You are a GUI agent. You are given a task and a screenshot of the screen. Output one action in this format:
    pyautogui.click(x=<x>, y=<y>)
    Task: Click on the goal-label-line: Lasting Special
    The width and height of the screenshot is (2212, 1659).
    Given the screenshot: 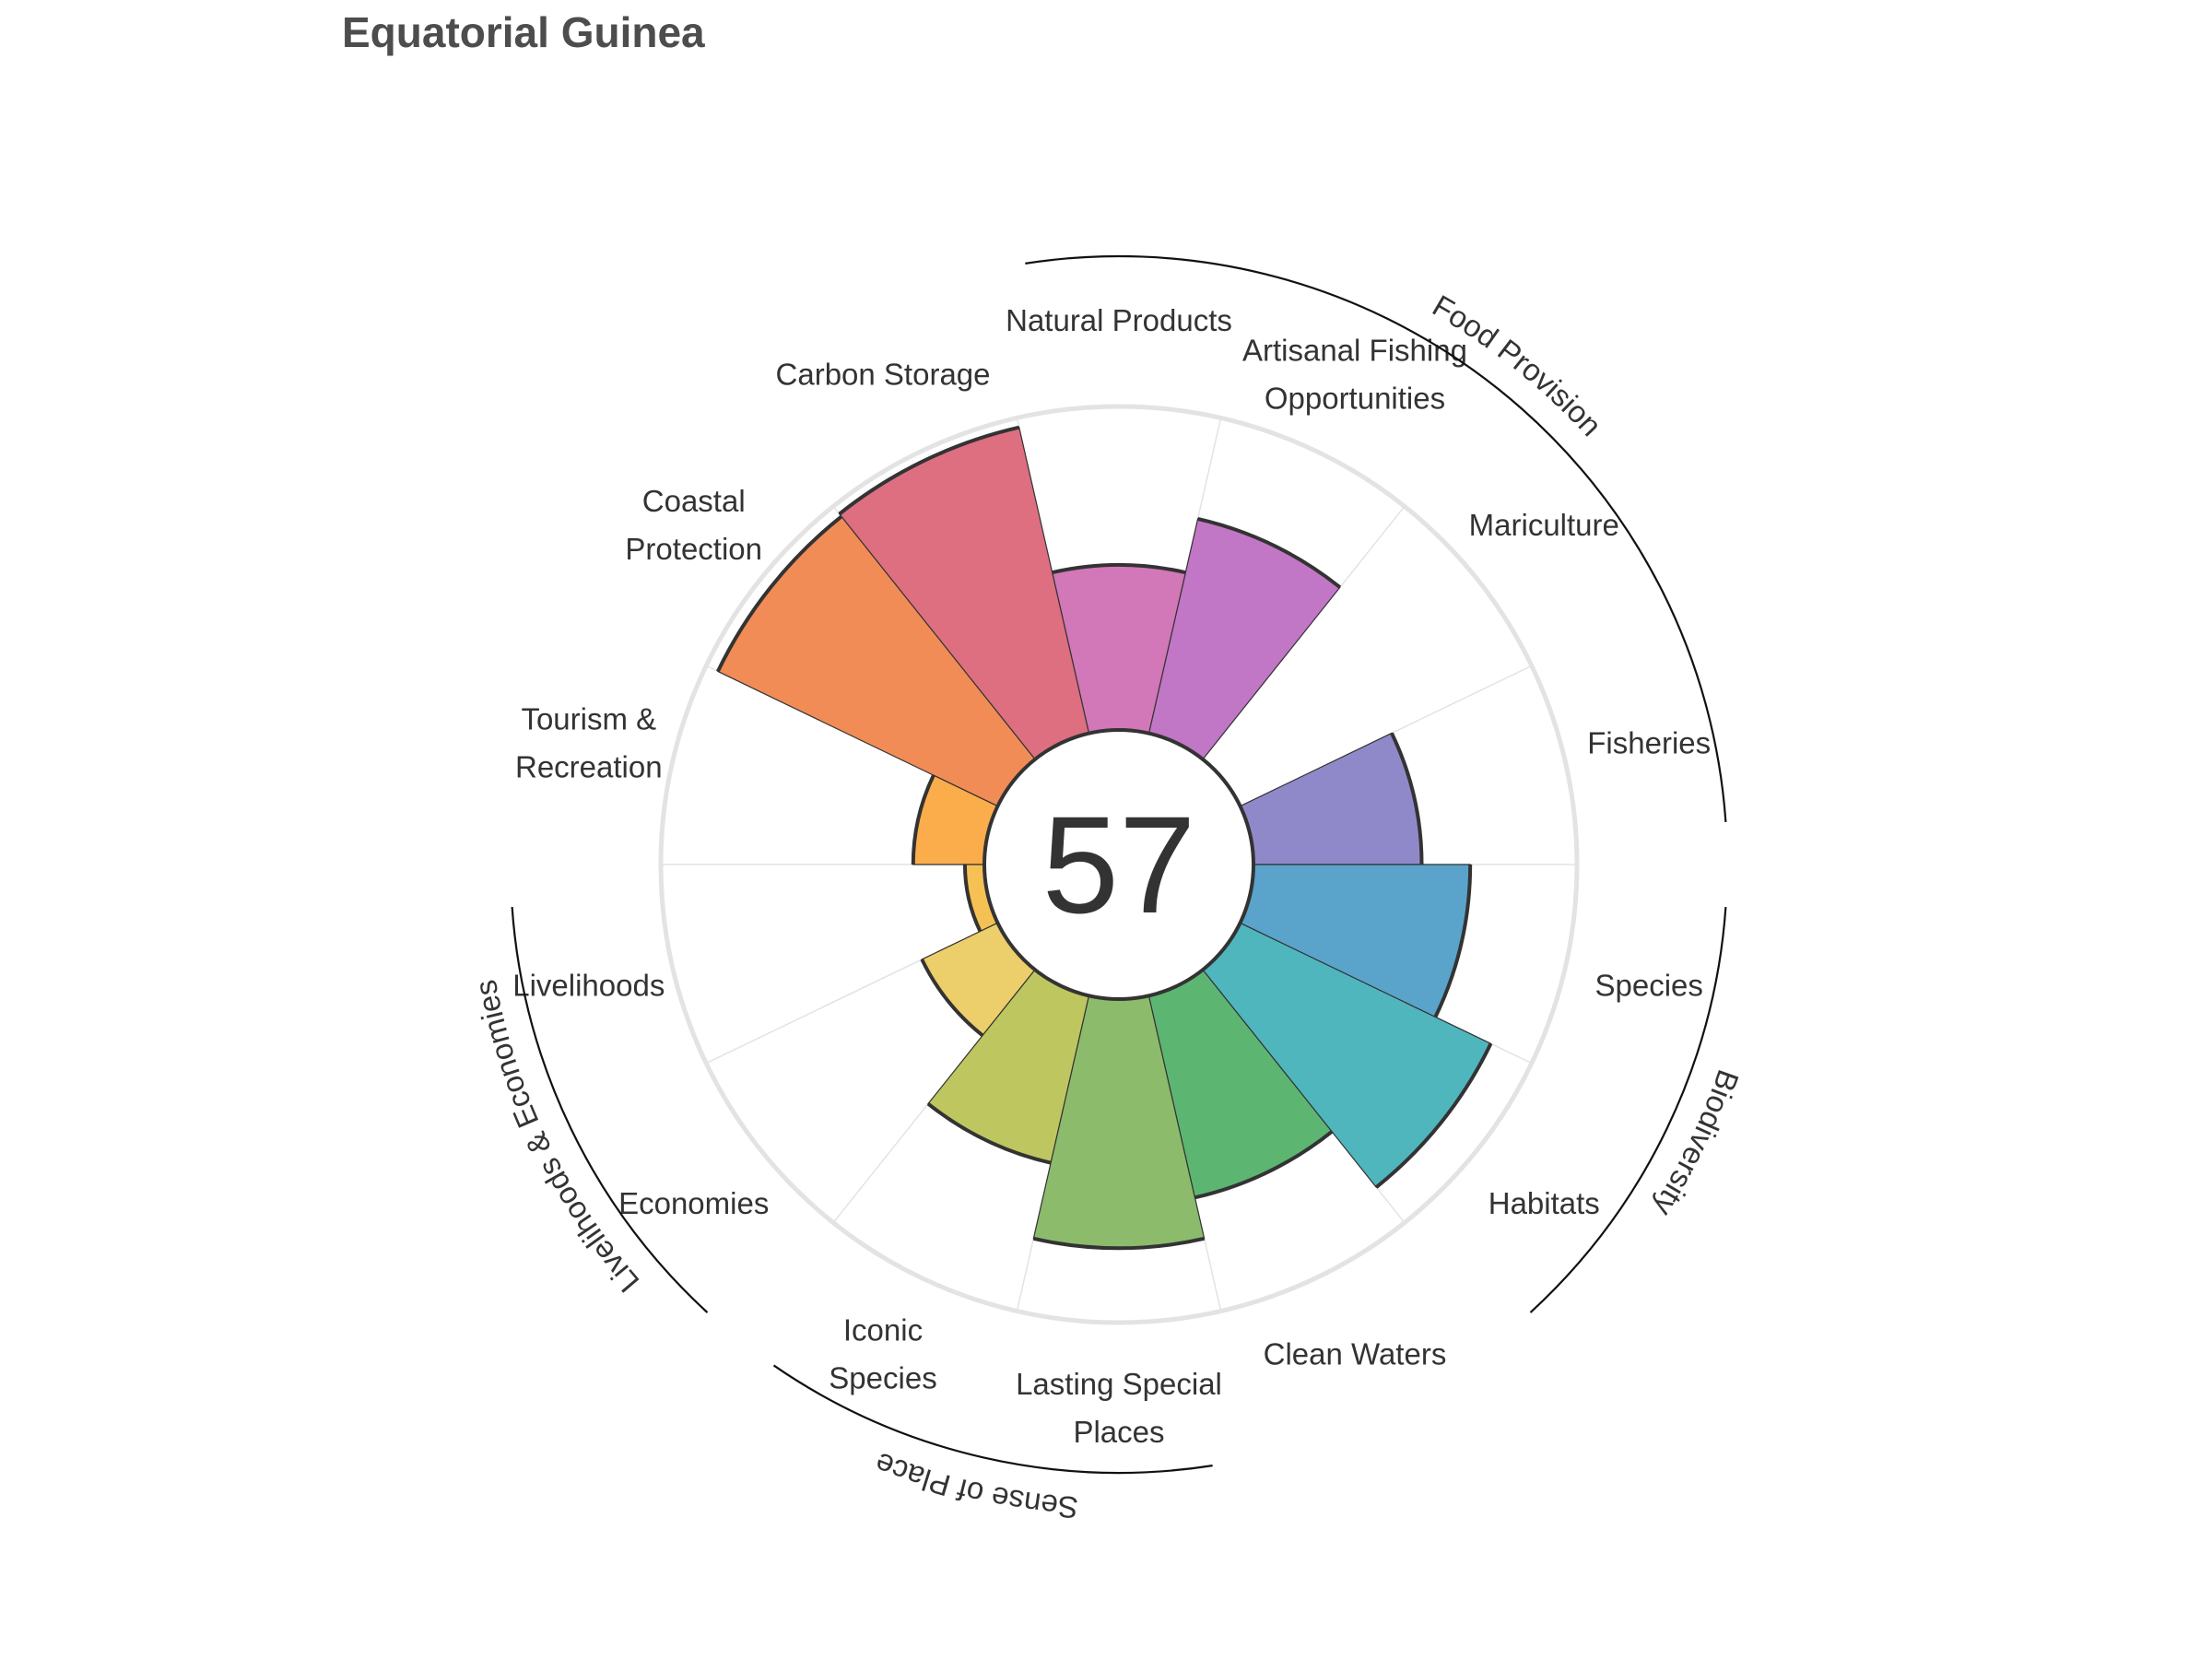 What is the action you would take?
    pyautogui.click(x=1119, y=1384)
    